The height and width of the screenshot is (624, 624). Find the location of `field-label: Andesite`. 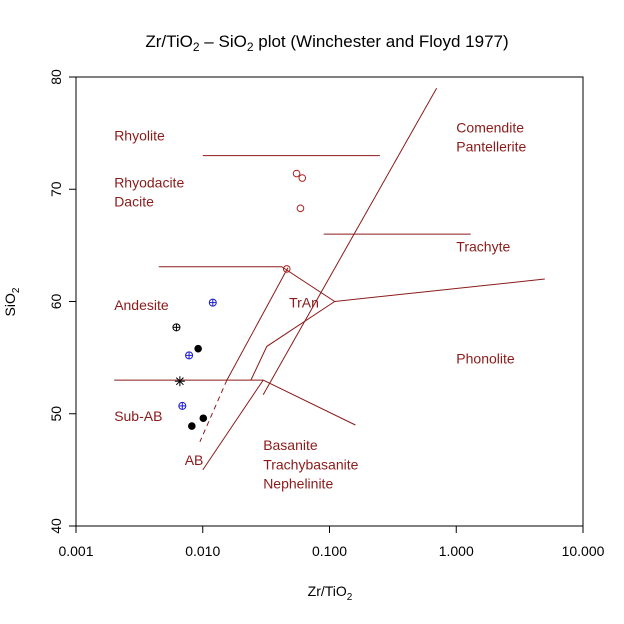

field-label: Andesite is located at coordinates (141, 305).